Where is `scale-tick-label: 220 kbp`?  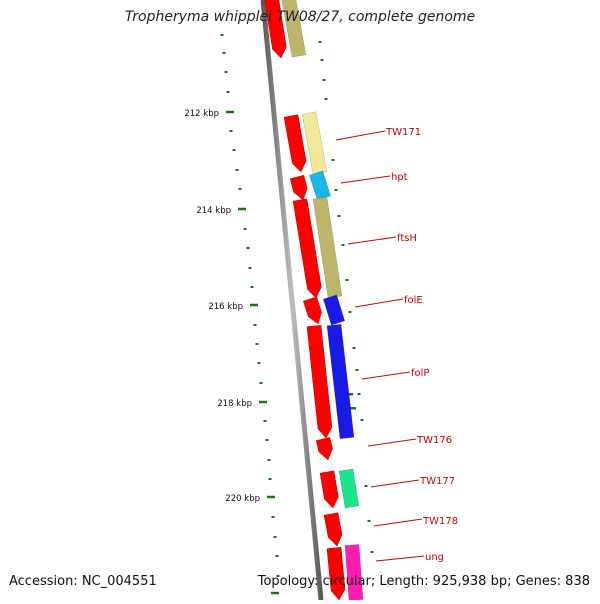
scale-tick-label: 220 kbp is located at coordinates (242, 499).